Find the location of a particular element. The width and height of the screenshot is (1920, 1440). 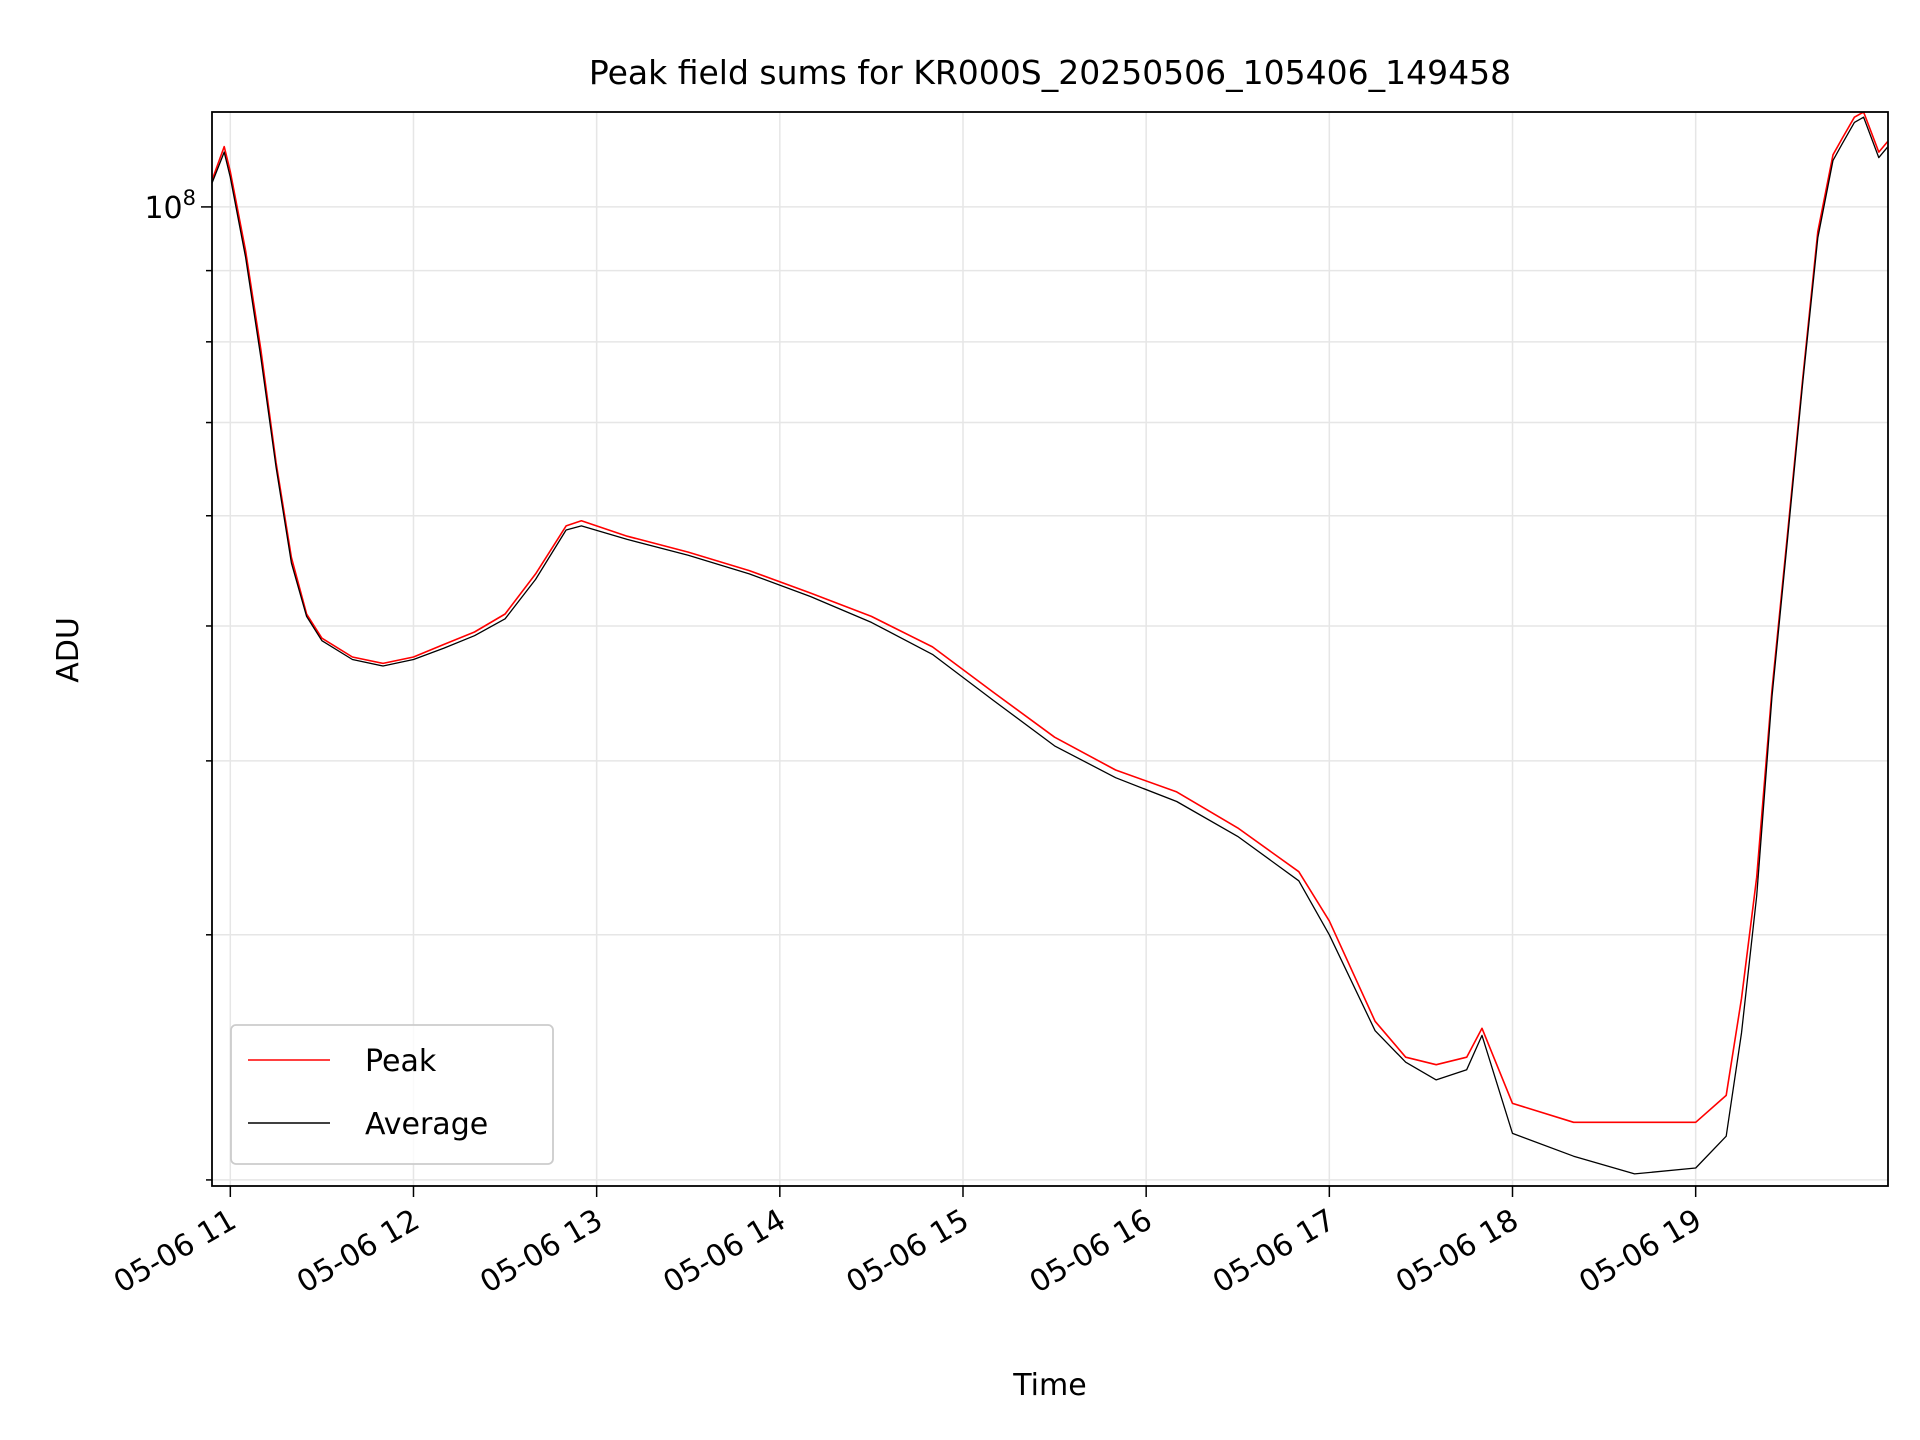

legend-peak-label: Peak is located at coordinates (401, 1061).